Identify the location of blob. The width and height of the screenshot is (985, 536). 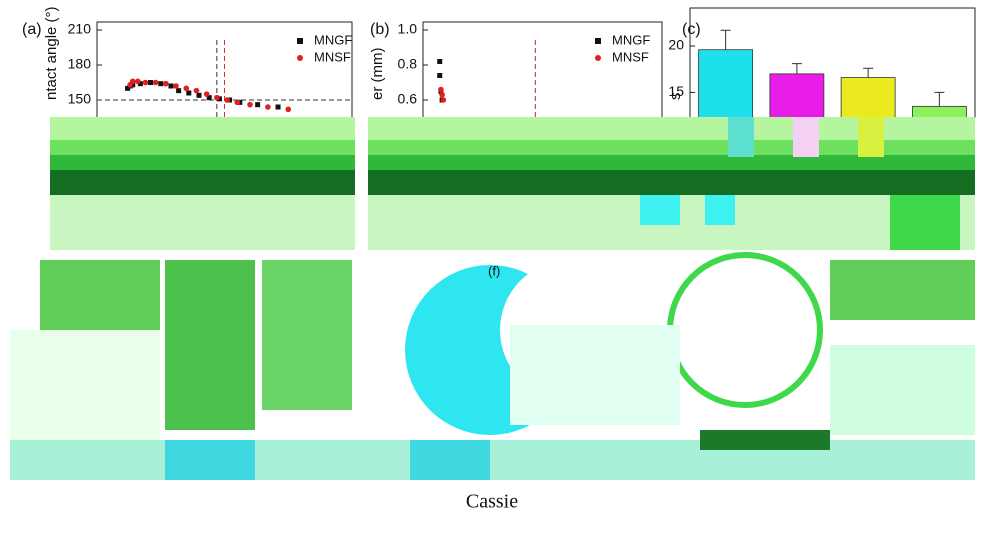
(745, 330).